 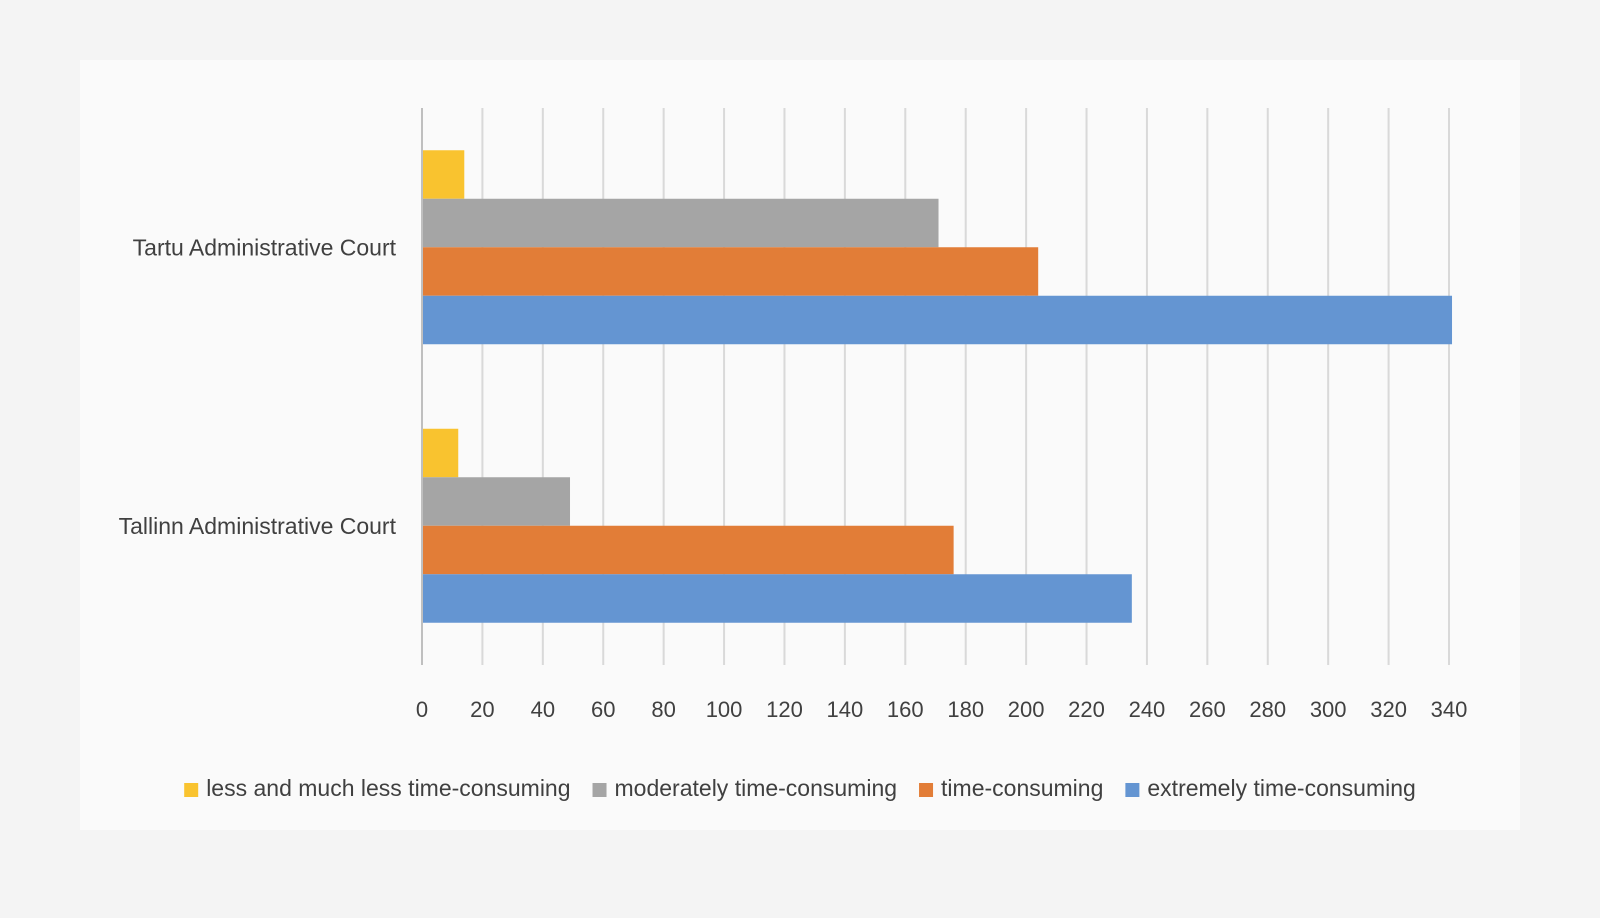 What do you see at coordinates (1022, 788) in the screenshot?
I see `legend-label: time-consuming` at bounding box center [1022, 788].